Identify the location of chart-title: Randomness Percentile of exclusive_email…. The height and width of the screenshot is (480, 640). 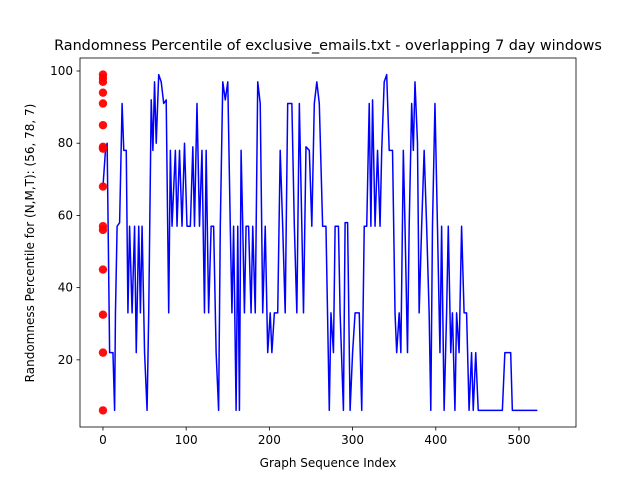
(328, 46).